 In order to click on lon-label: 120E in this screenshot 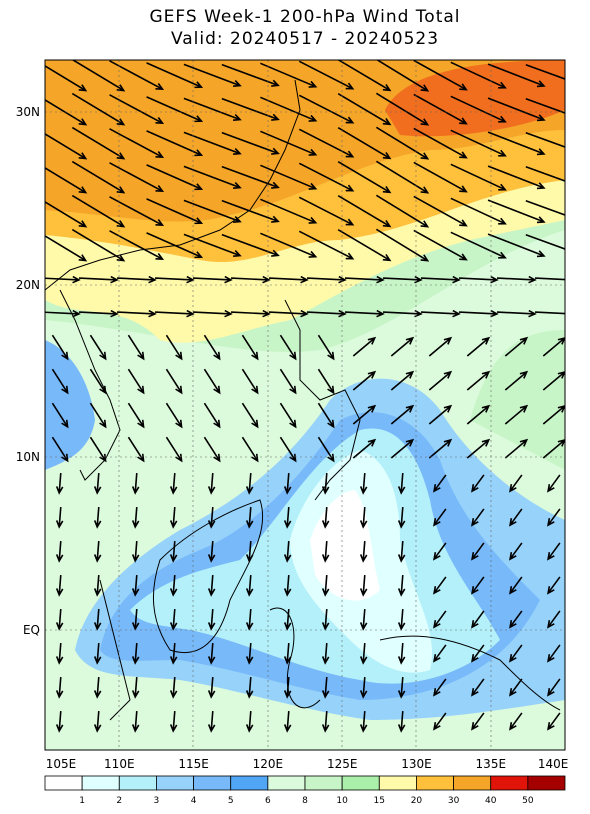, I will do `click(268, 764)`.